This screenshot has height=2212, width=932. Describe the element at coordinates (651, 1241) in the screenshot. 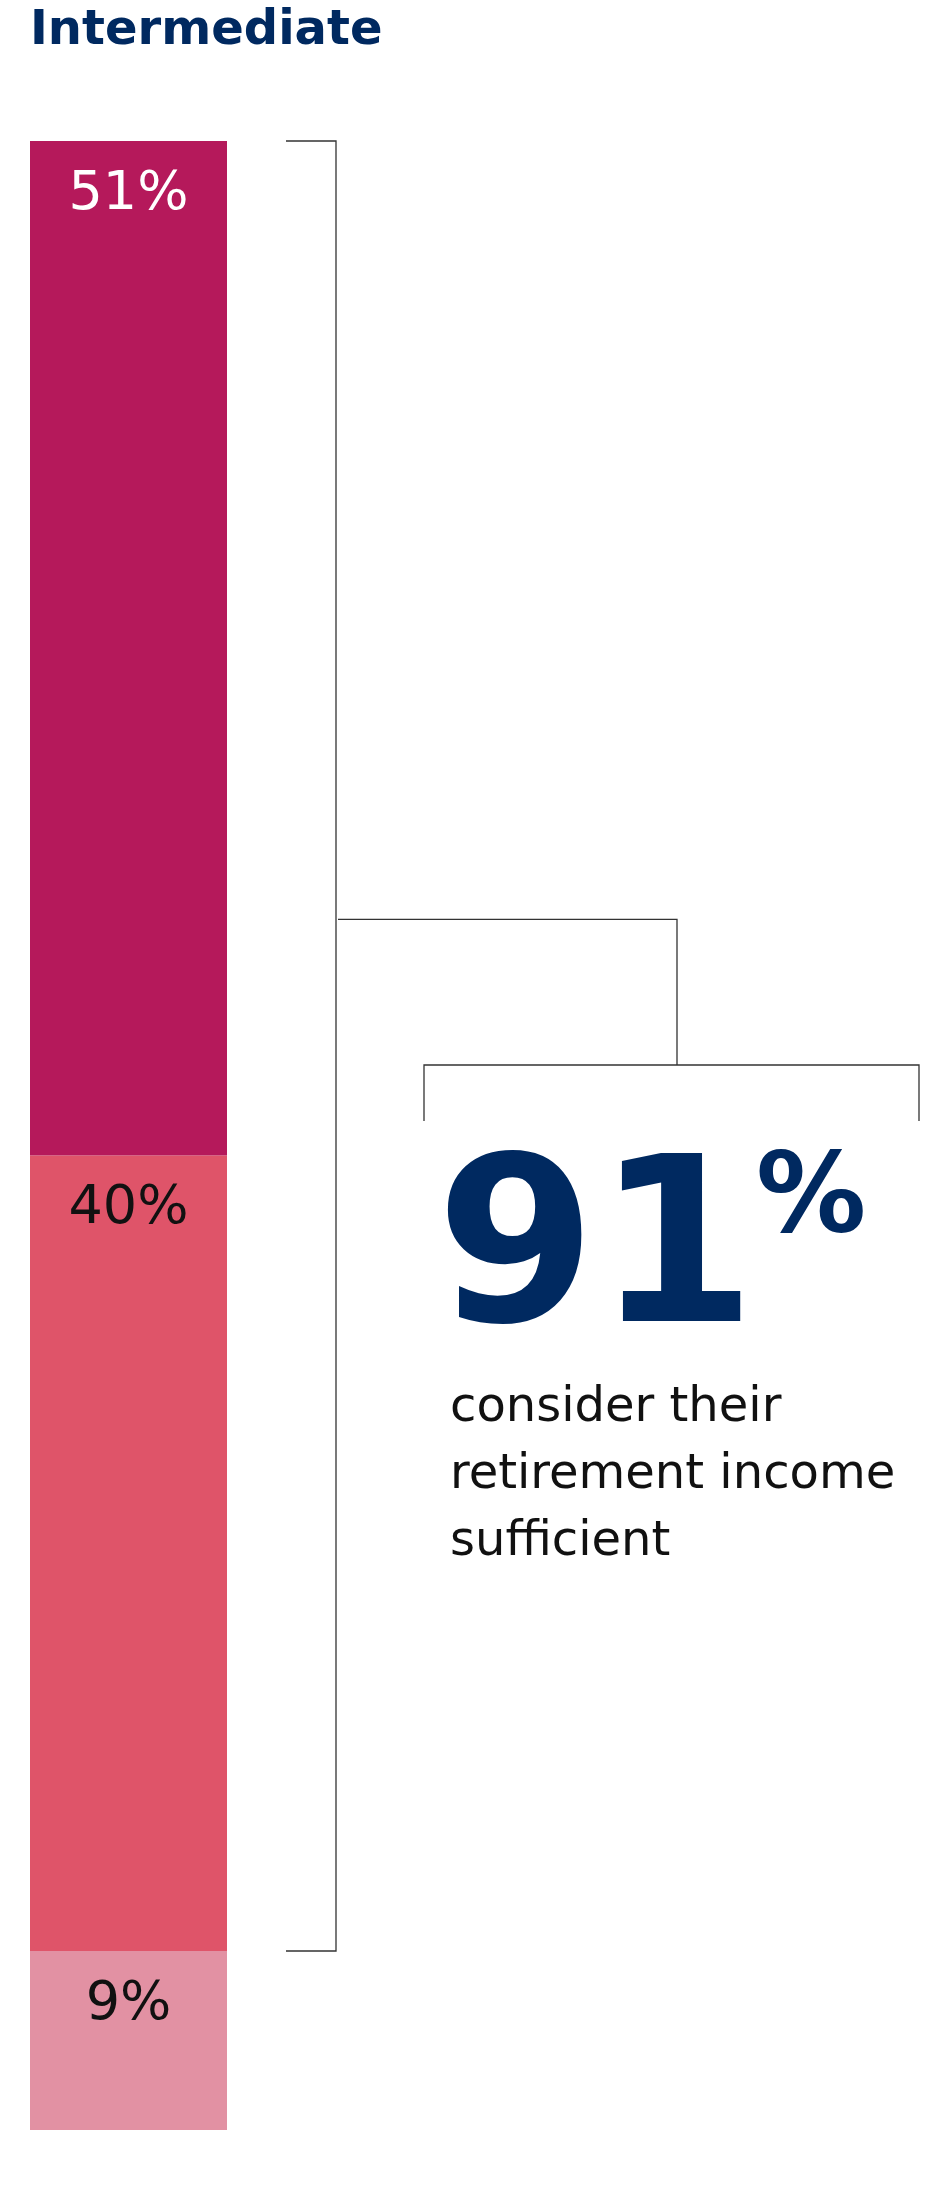

I see `text: 91$^{%}$` at that location.